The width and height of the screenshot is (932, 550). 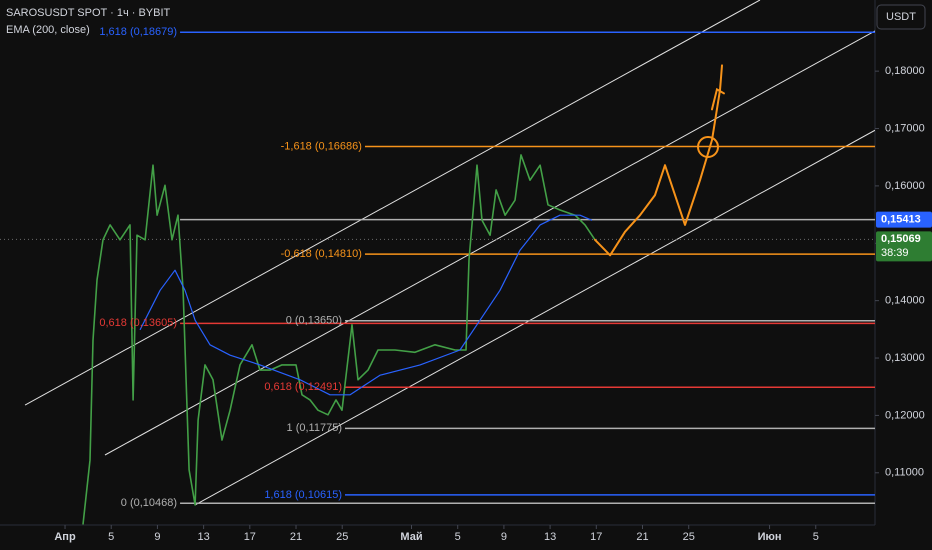 What do you see at coordinates (321, 254) in the screenshot?
I see `fib-level-label: -0,618 (0,14810)` at bounding box center [321, 254].